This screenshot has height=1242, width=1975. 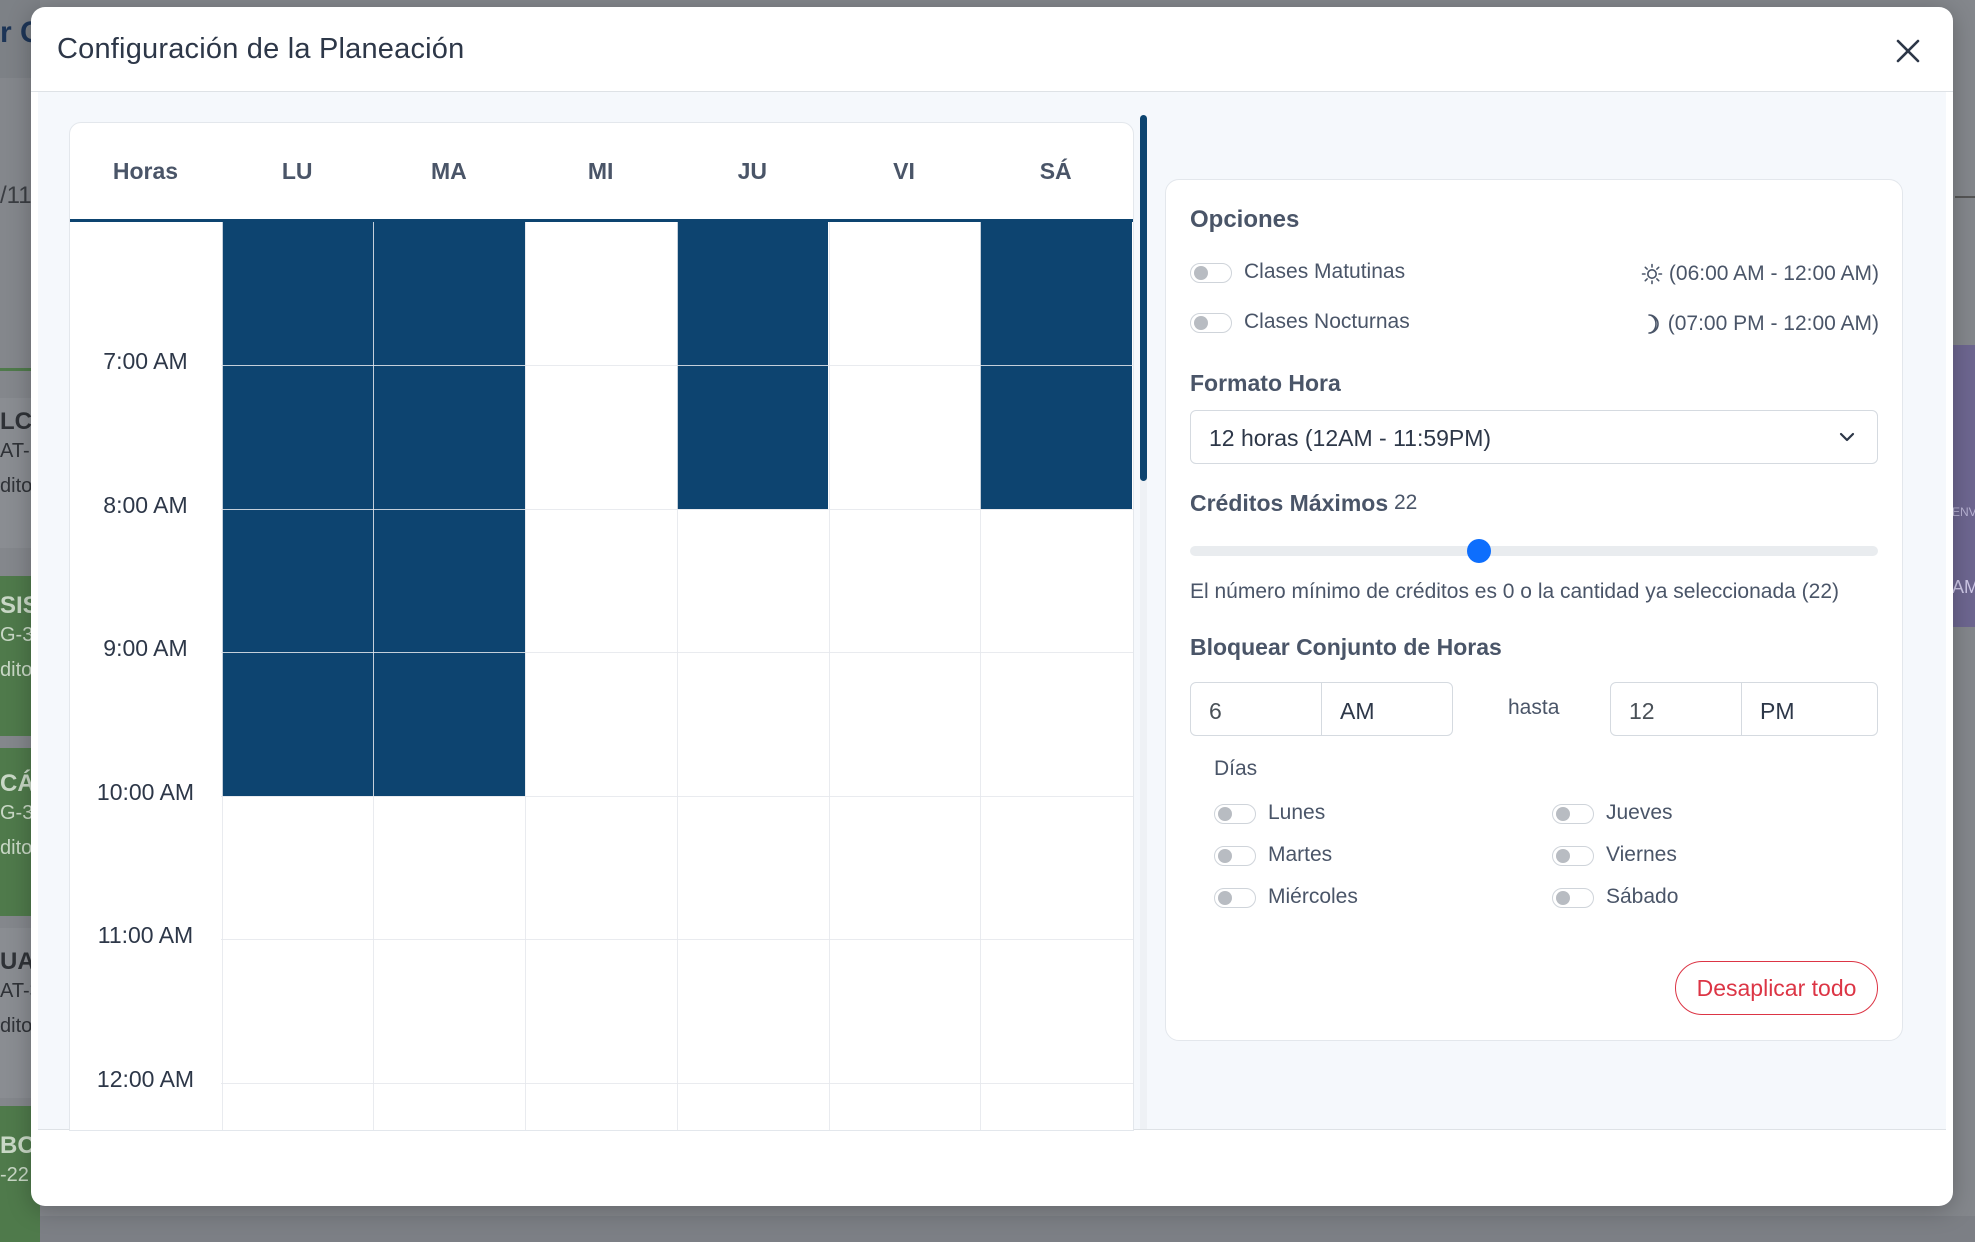 What do you see at coordinates (1653, 324) in the screenshot?
I see `moon-icon` at bounding box center [1653, 324].